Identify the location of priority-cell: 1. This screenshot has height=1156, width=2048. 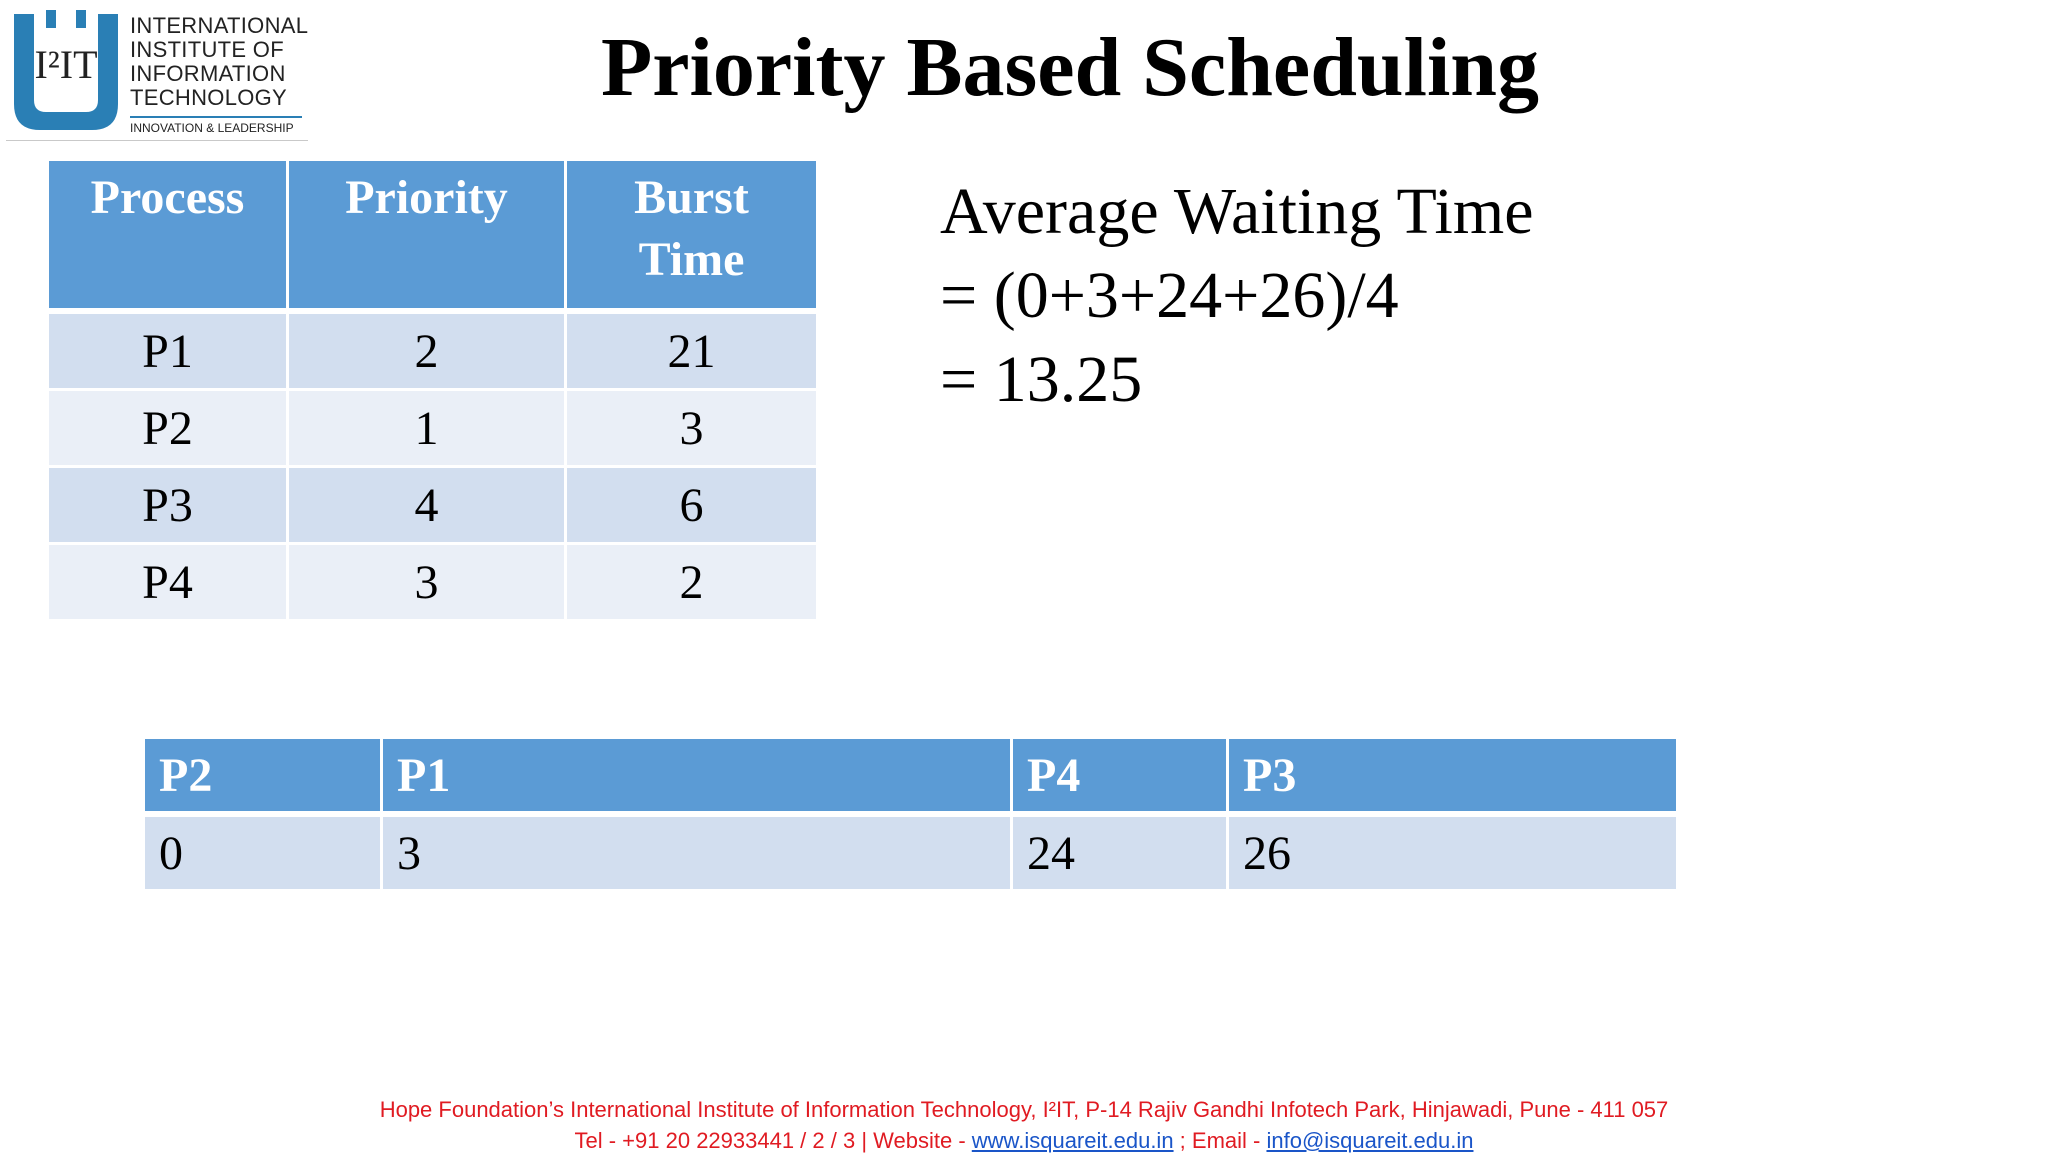
(426, 428).